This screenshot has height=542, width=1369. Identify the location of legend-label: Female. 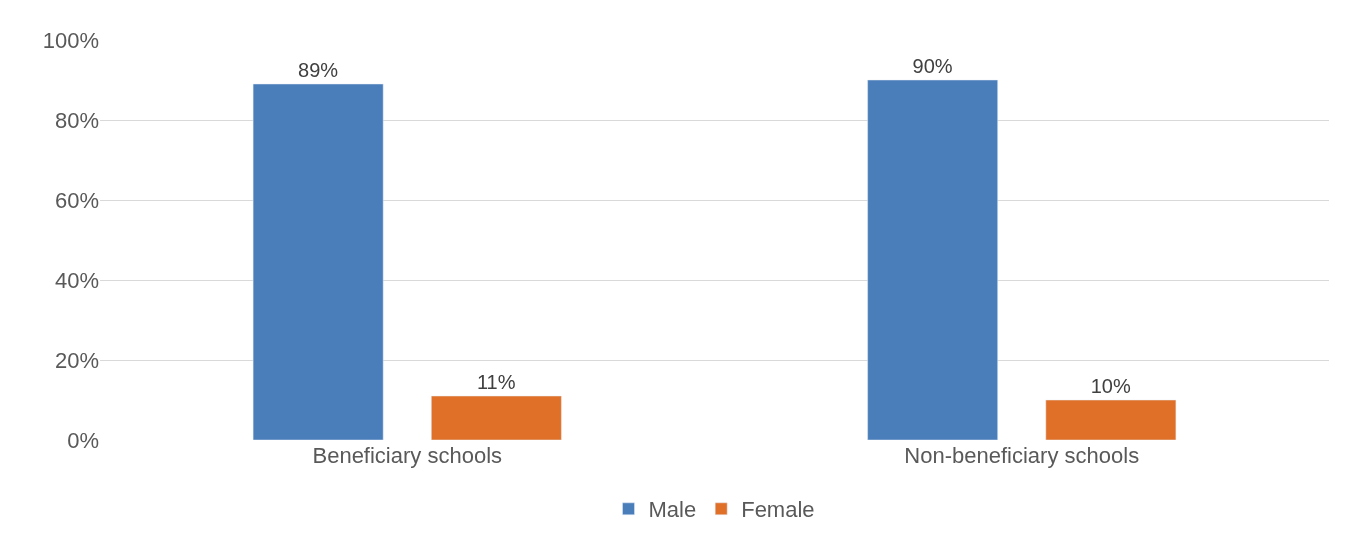
(778, 510).